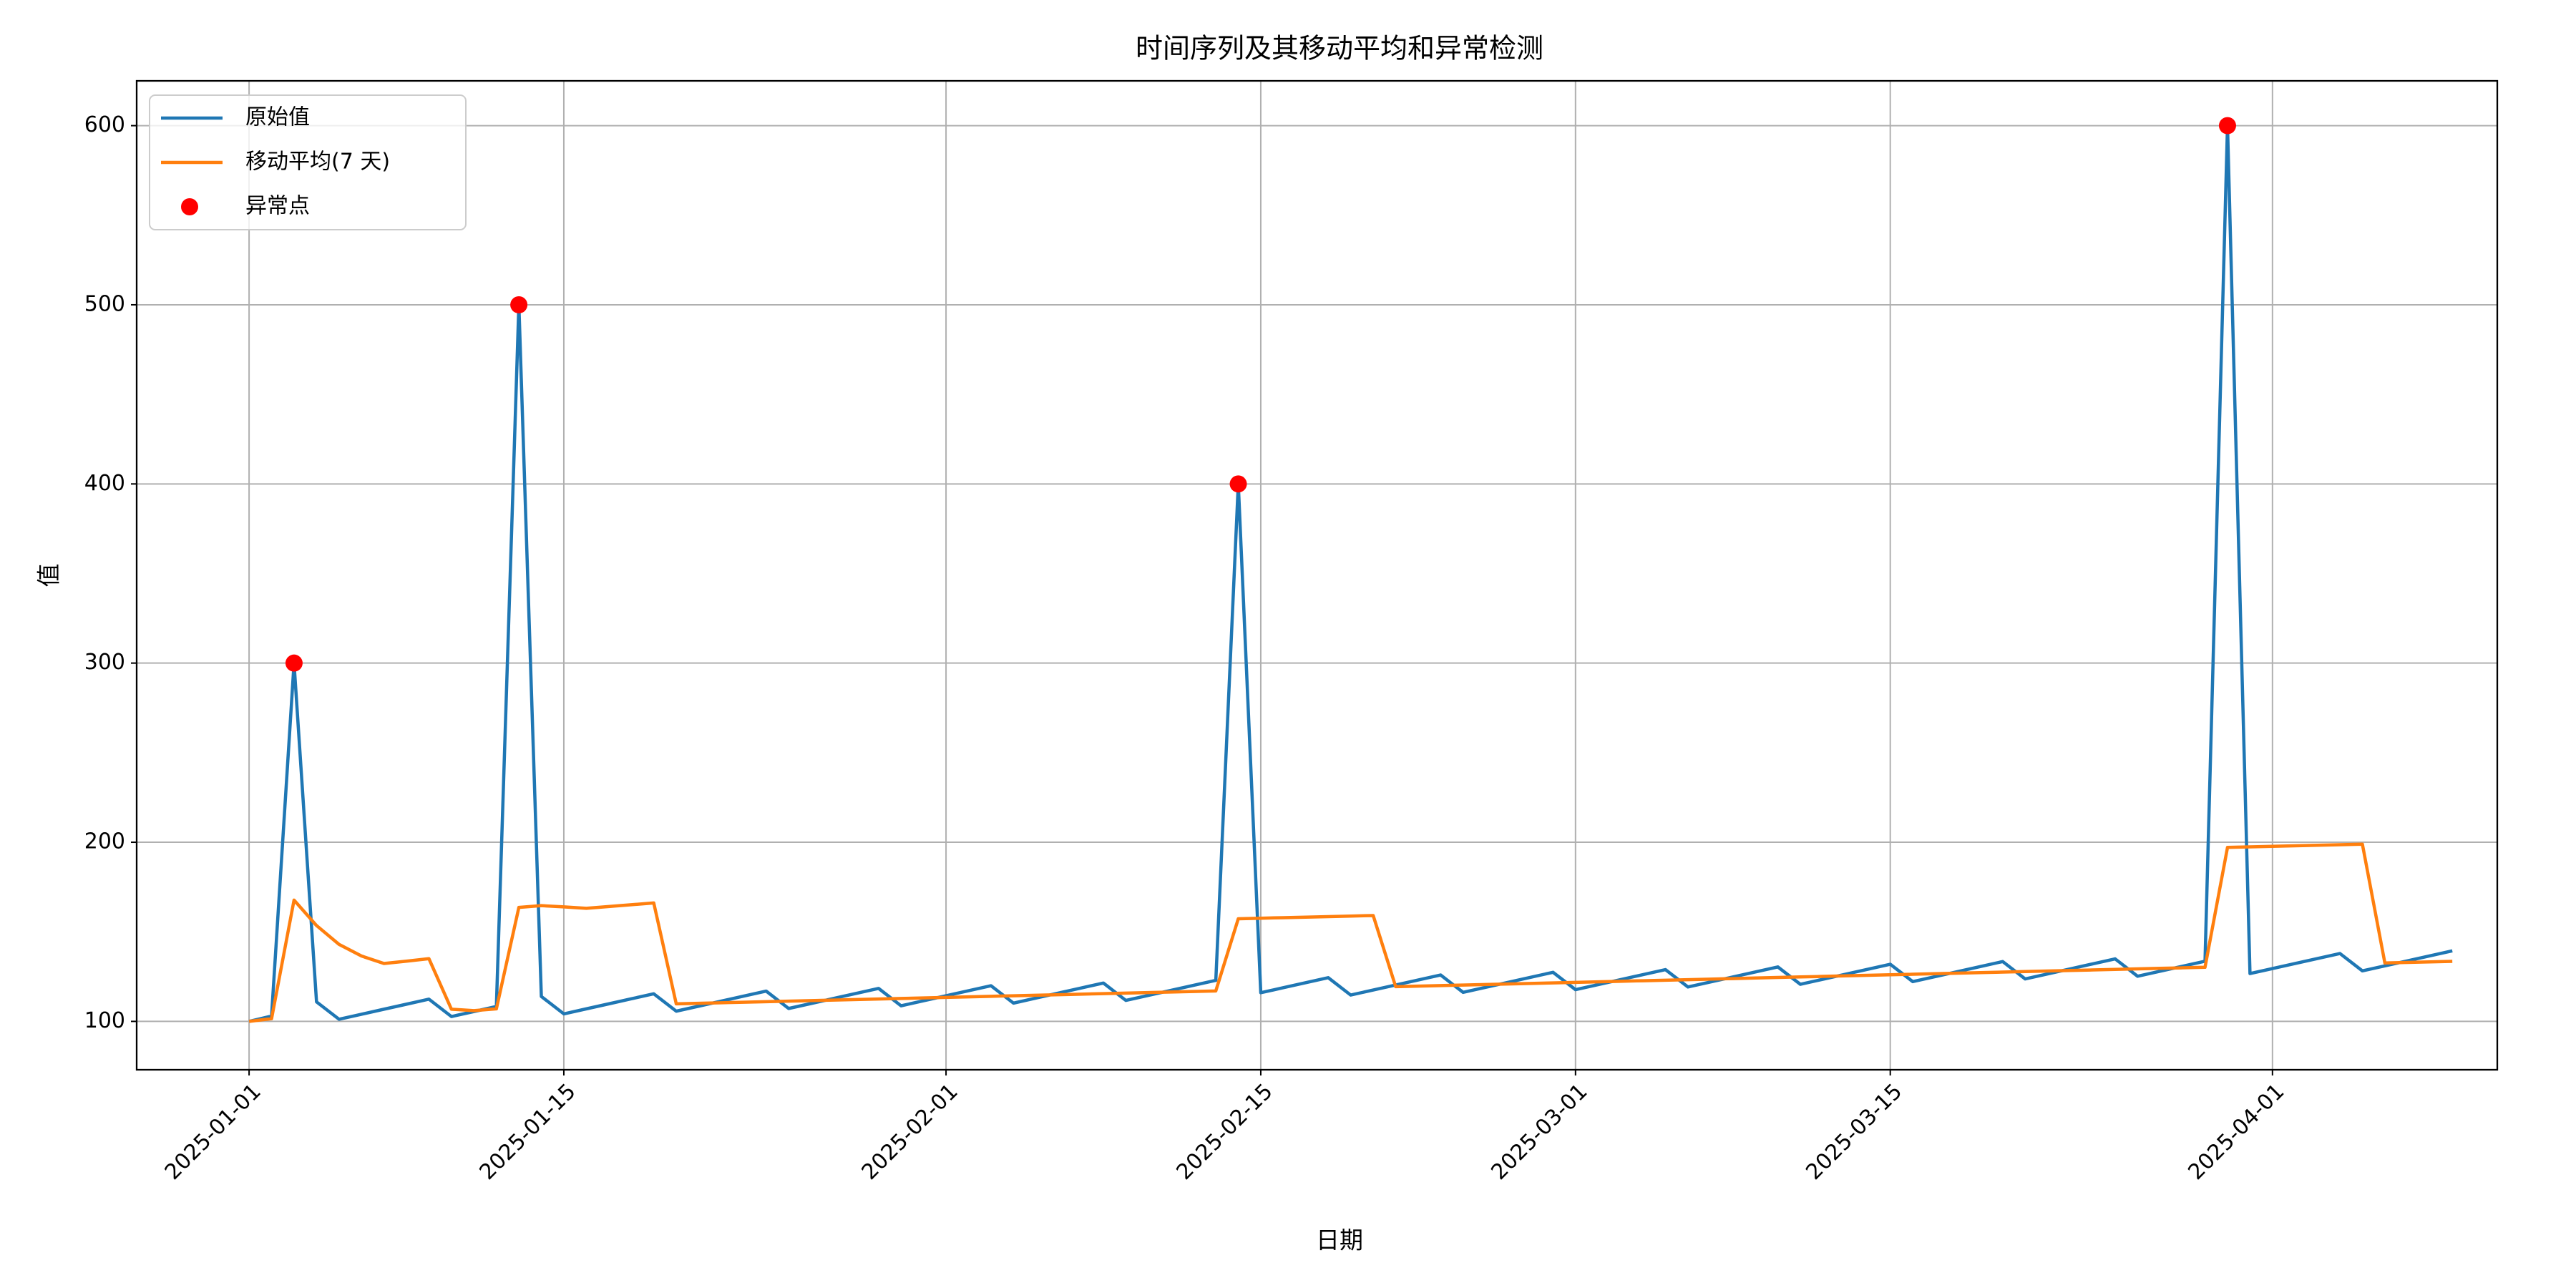 The height and width of the screenshot is (1288, 2576). What do you see at coordinates (1339, 1240) in the screenshot?
I see `x-axis-label: 日期` at bounding box center [1339, 1240].